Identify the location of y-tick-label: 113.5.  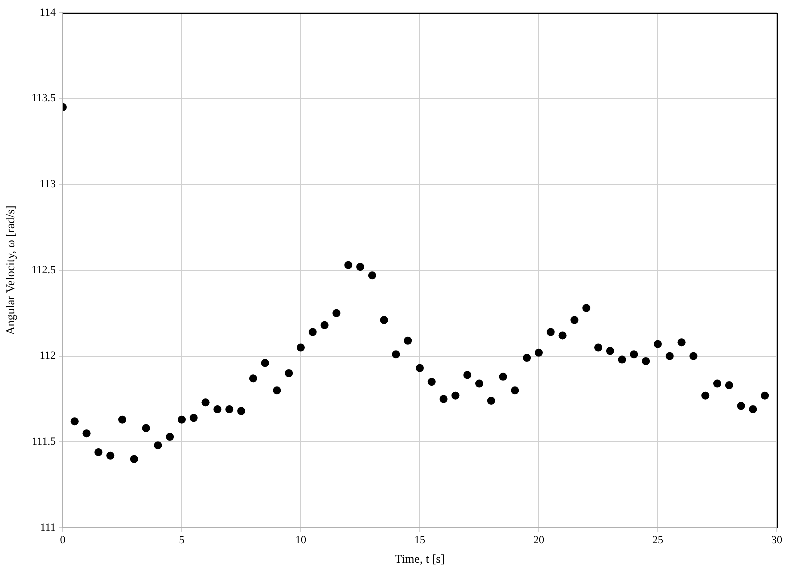
(44, 98).